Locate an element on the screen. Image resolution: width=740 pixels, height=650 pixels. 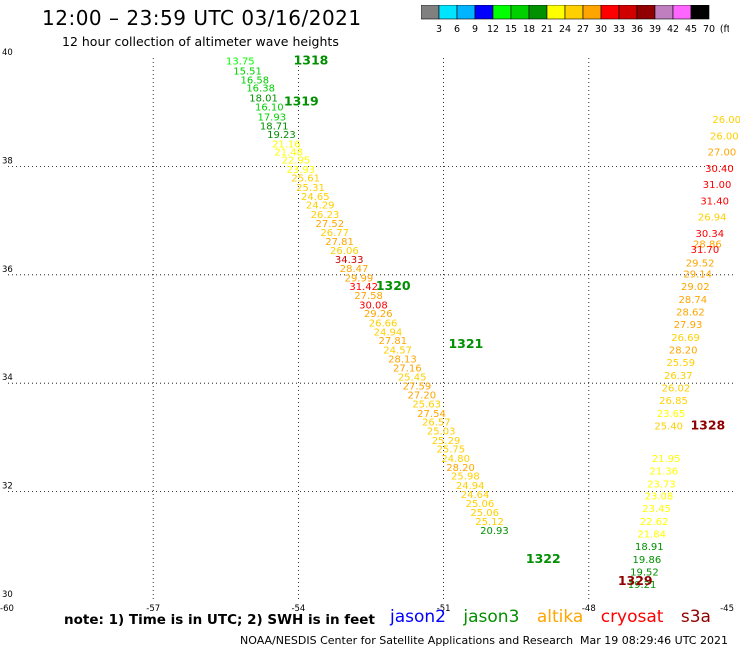
wave-height-point: 27.16 is located at coordinates (407, 368).